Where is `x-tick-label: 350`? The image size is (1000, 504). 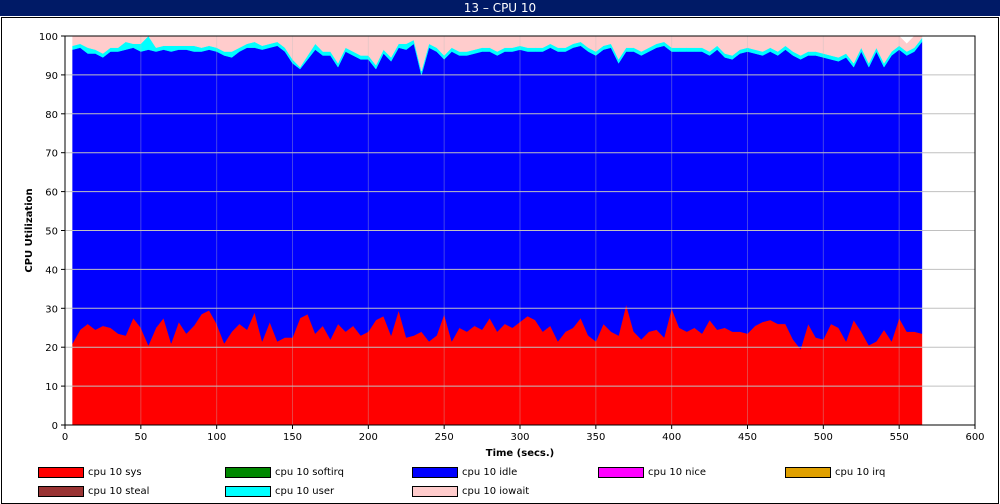 x-tick-label: 350 is located at coordinates (595, 437).